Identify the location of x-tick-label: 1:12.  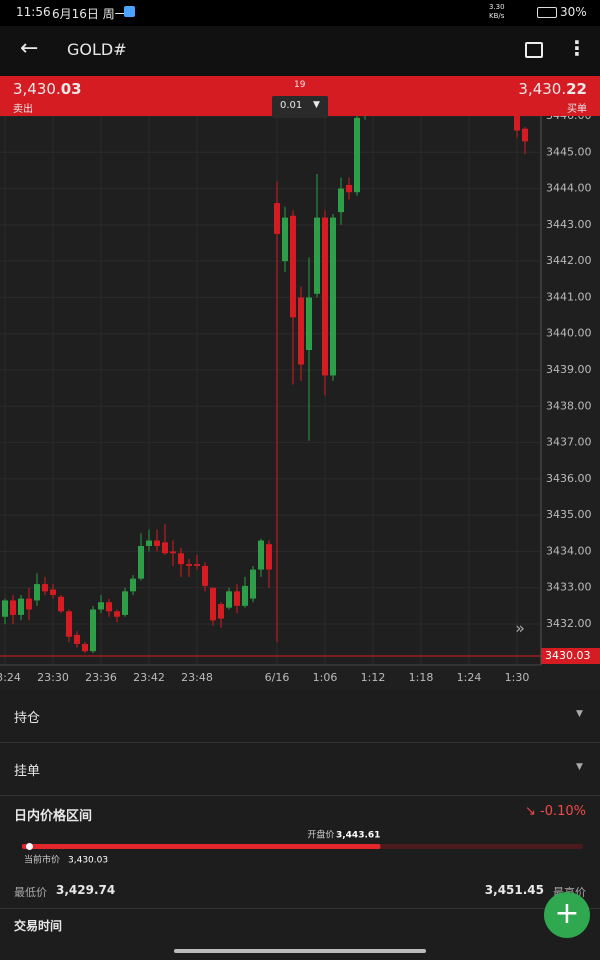
(373, 677).